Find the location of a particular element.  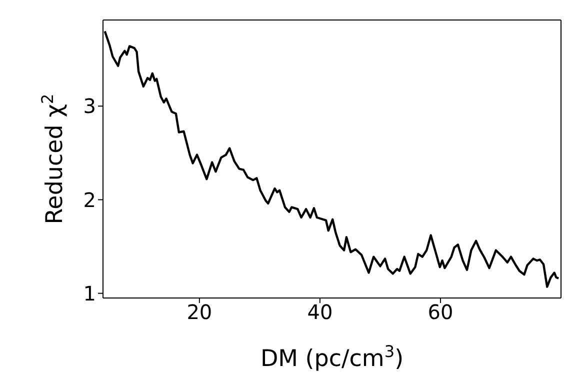

x-tick-label: 20 is located at coordinates (199, 312).